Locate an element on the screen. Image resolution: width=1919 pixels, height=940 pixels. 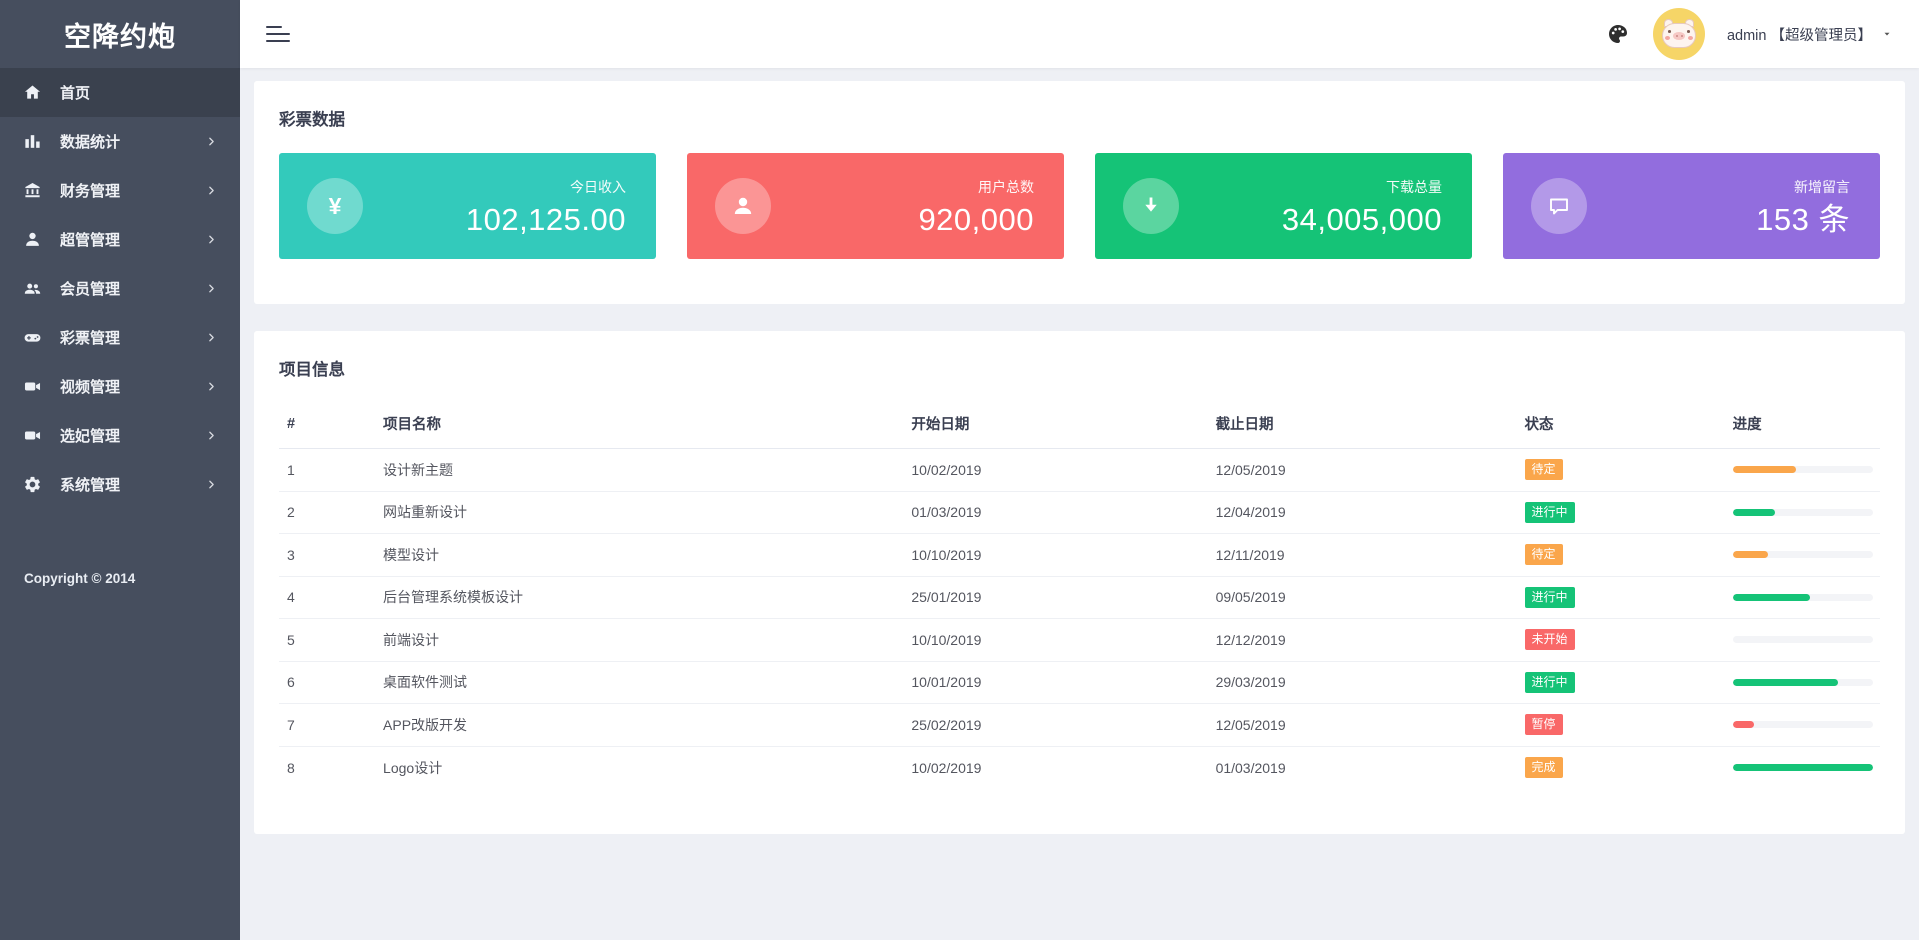
caret-down-icon is located at coordinates (1887, 34).